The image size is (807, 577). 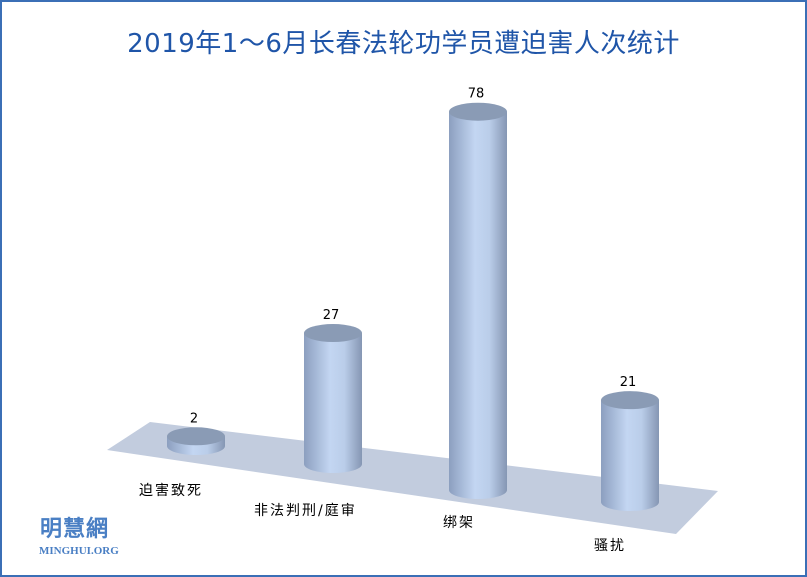 I want to click on category-label: 迫害致死, so click(x=171, y=491).